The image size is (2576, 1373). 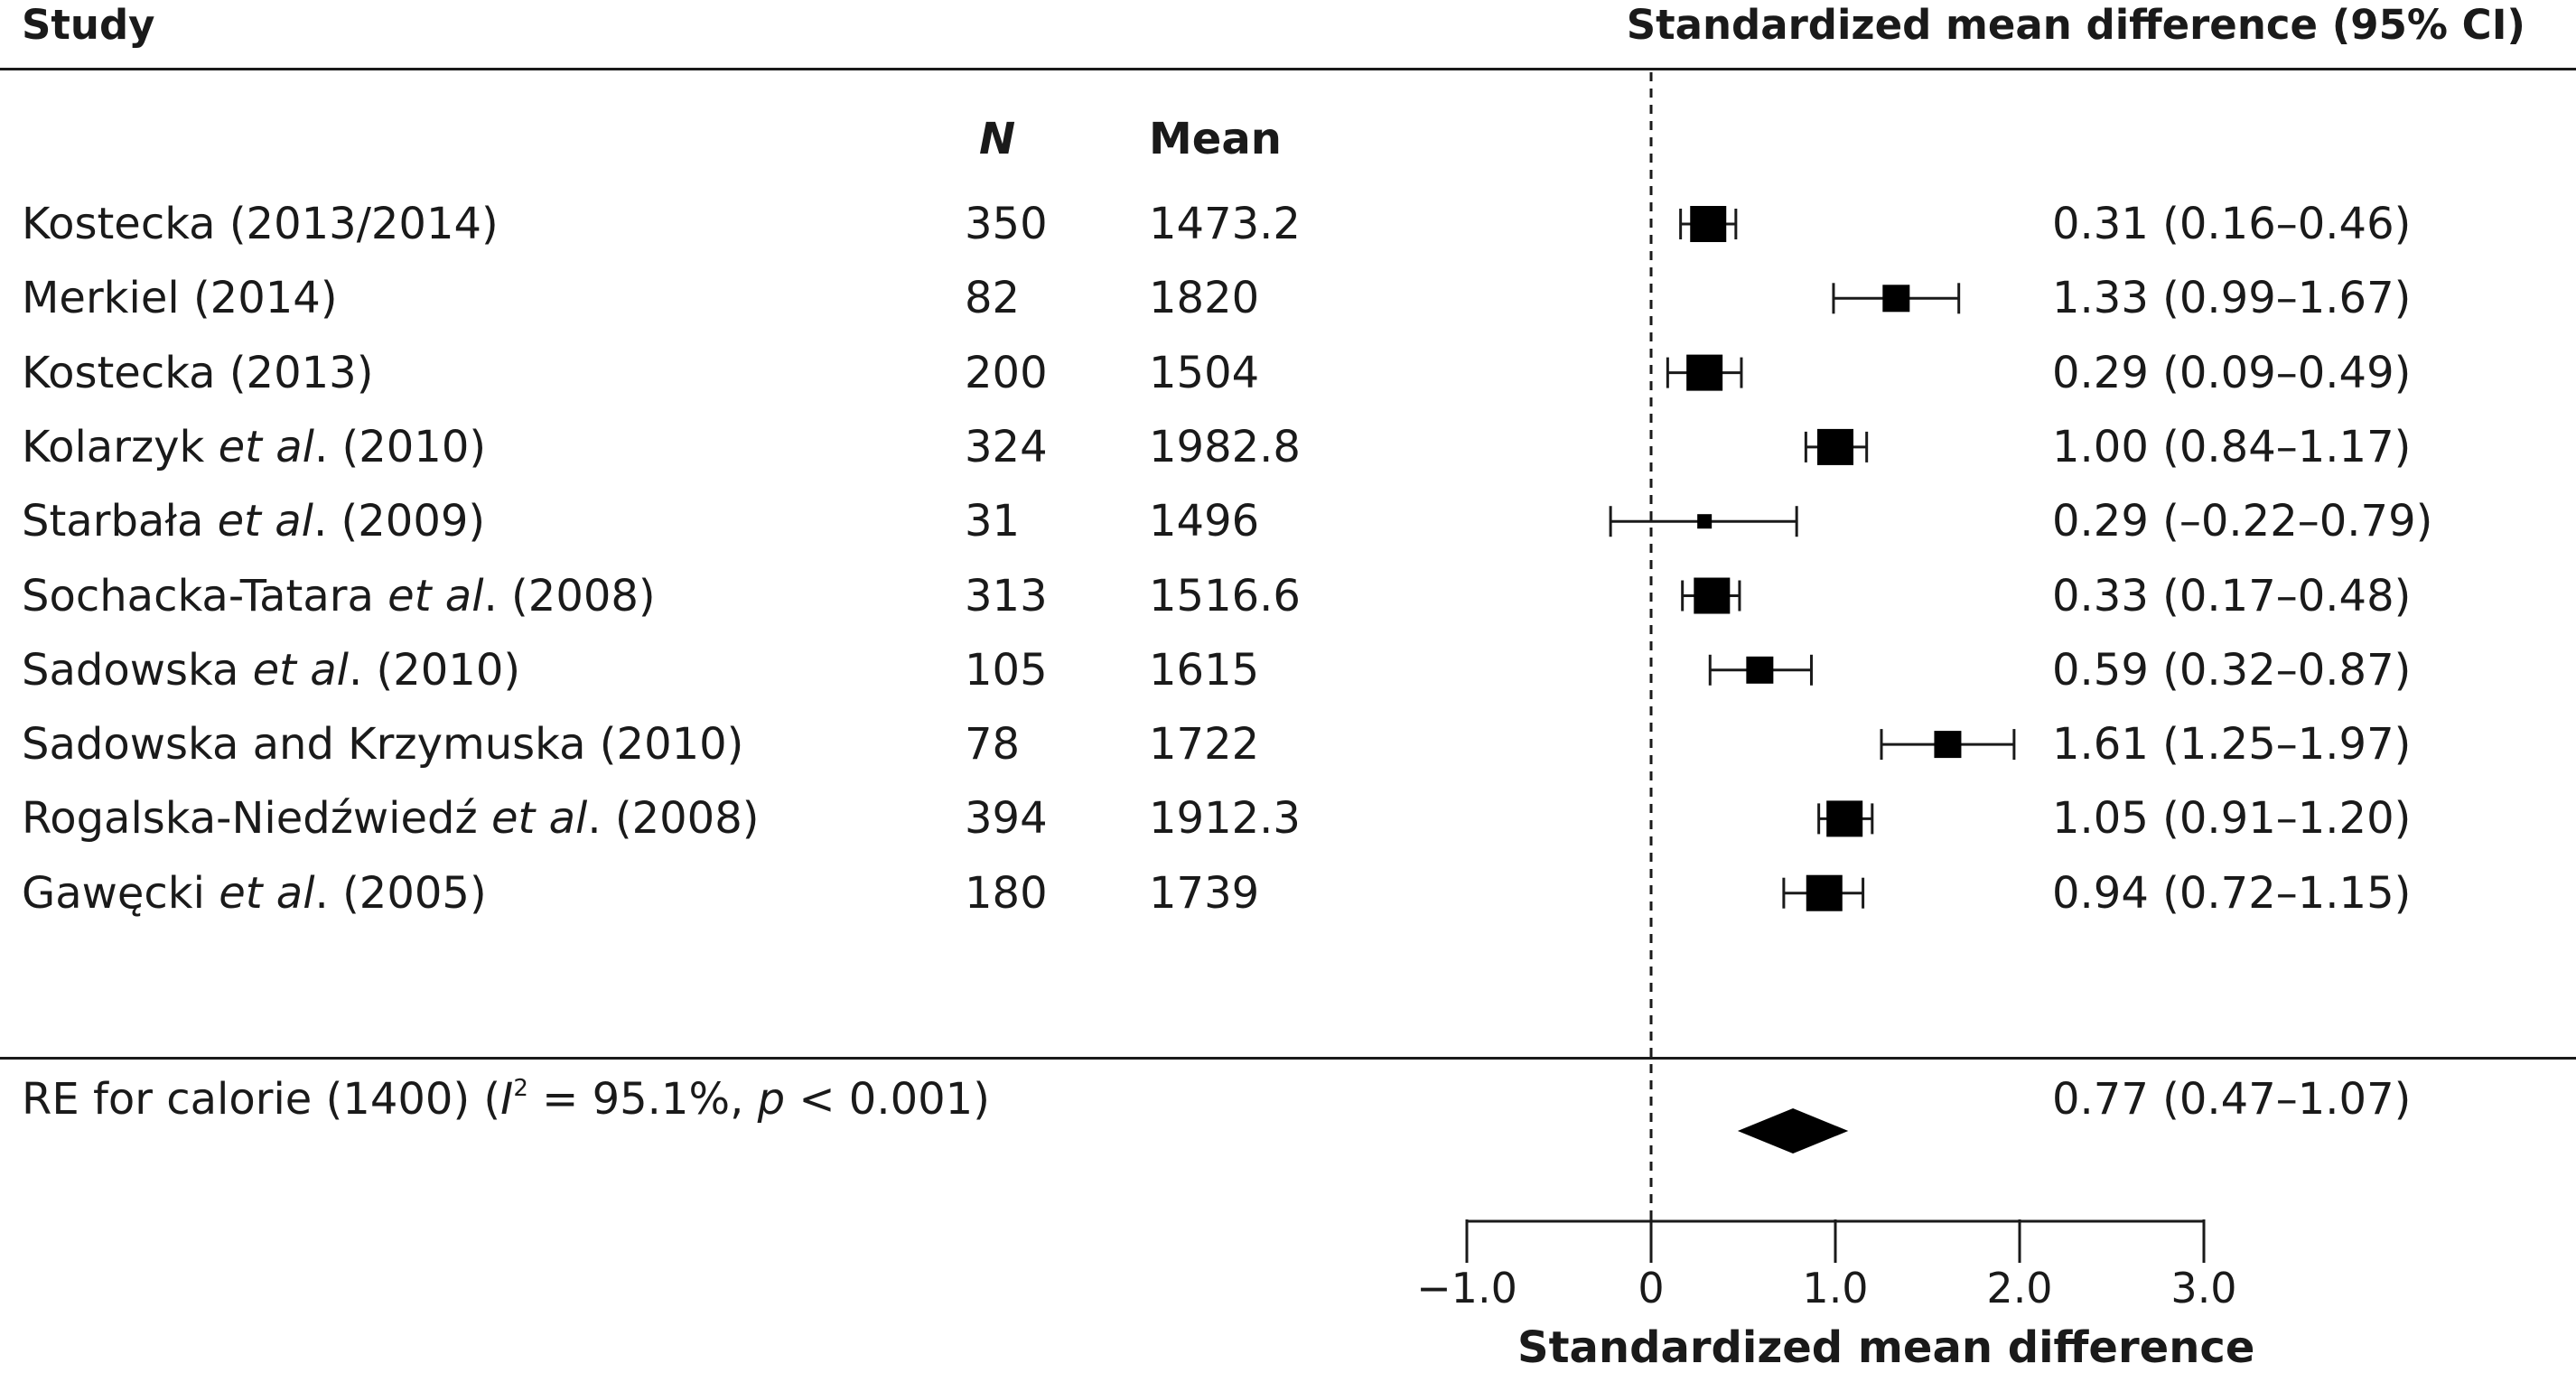 I want to click on summary-ci-text: 0.77 (0.47–1.07), so click(x=2232, y=1099).